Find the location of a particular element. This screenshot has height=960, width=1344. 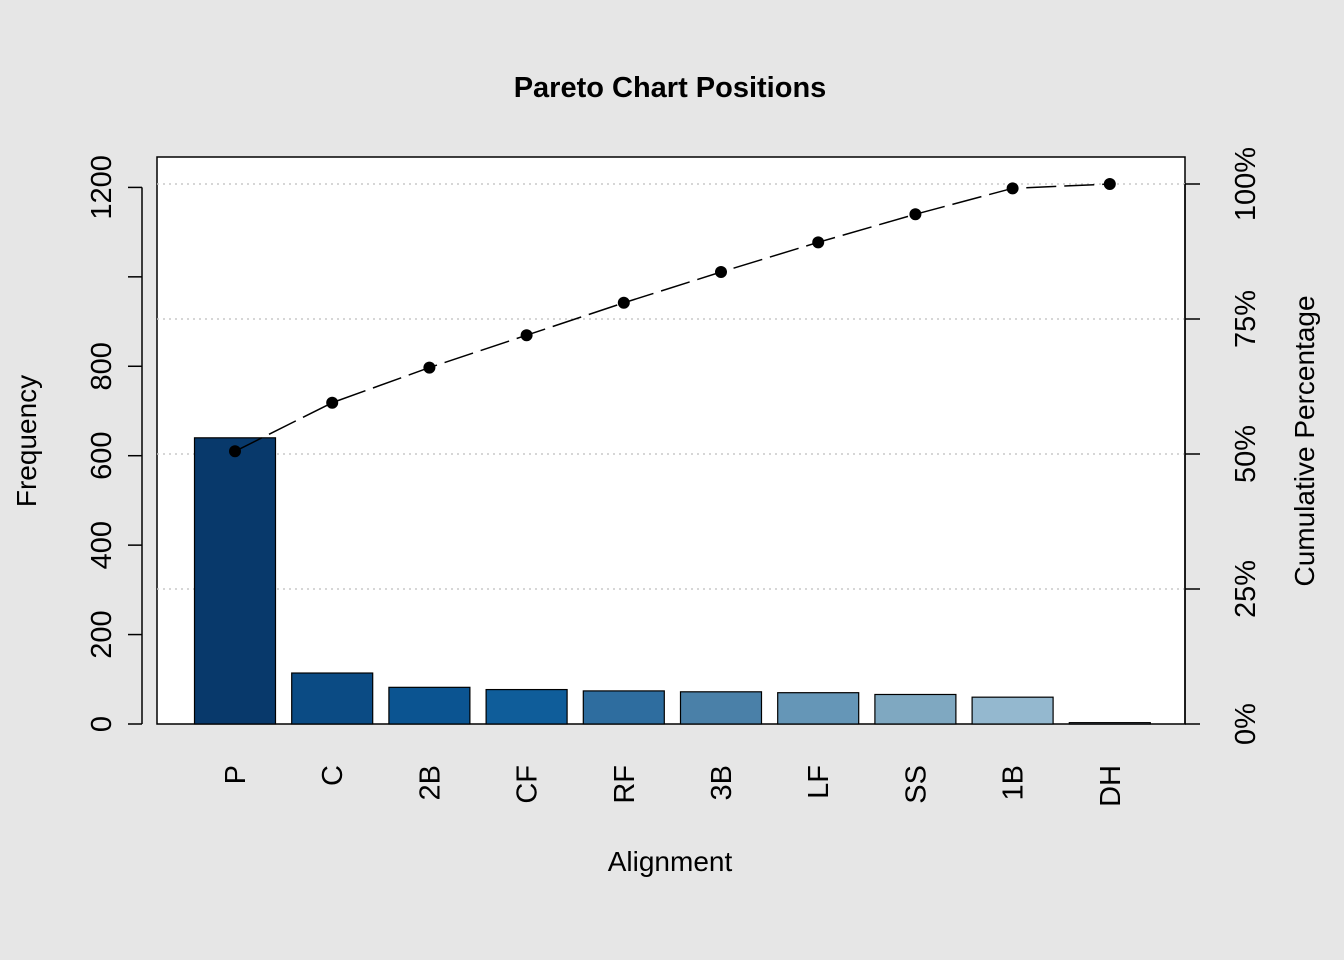

y-tick-label: 1200 is located at coordinates (102, 187).